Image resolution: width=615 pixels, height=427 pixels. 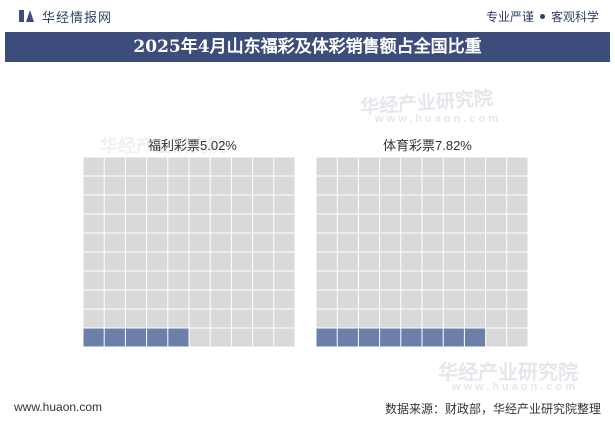 I want to click on tagline-right: 客观科学, so click(x=574, y=17).